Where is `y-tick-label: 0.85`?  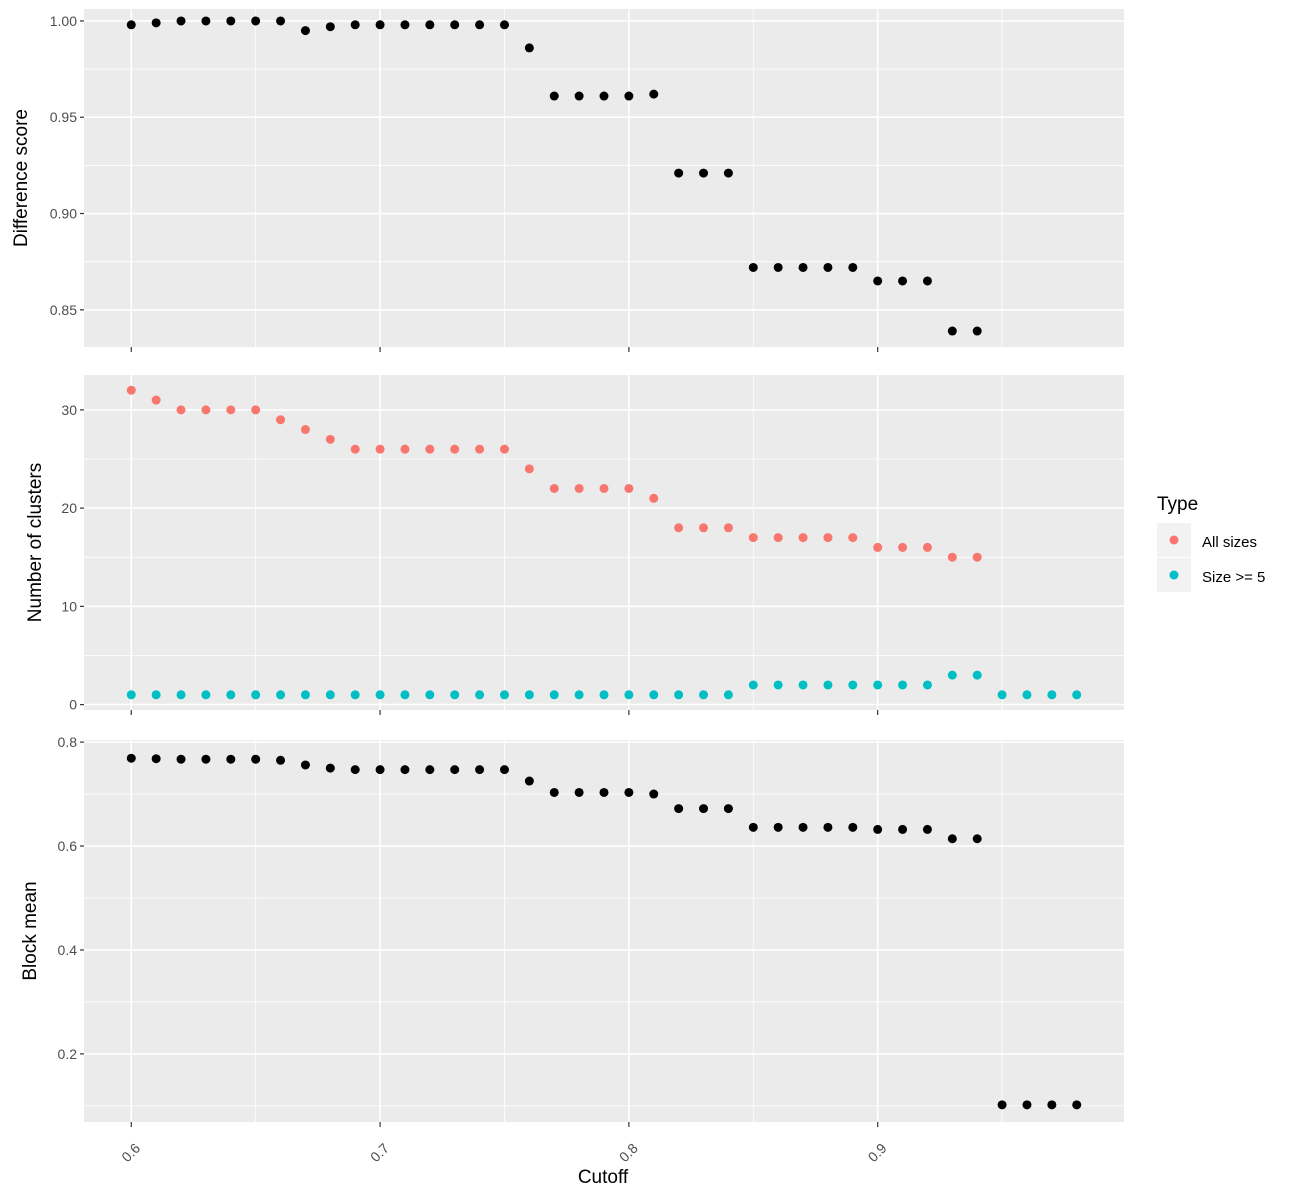
y-tick-label: 0.85 is located at coordinates (63, 310).